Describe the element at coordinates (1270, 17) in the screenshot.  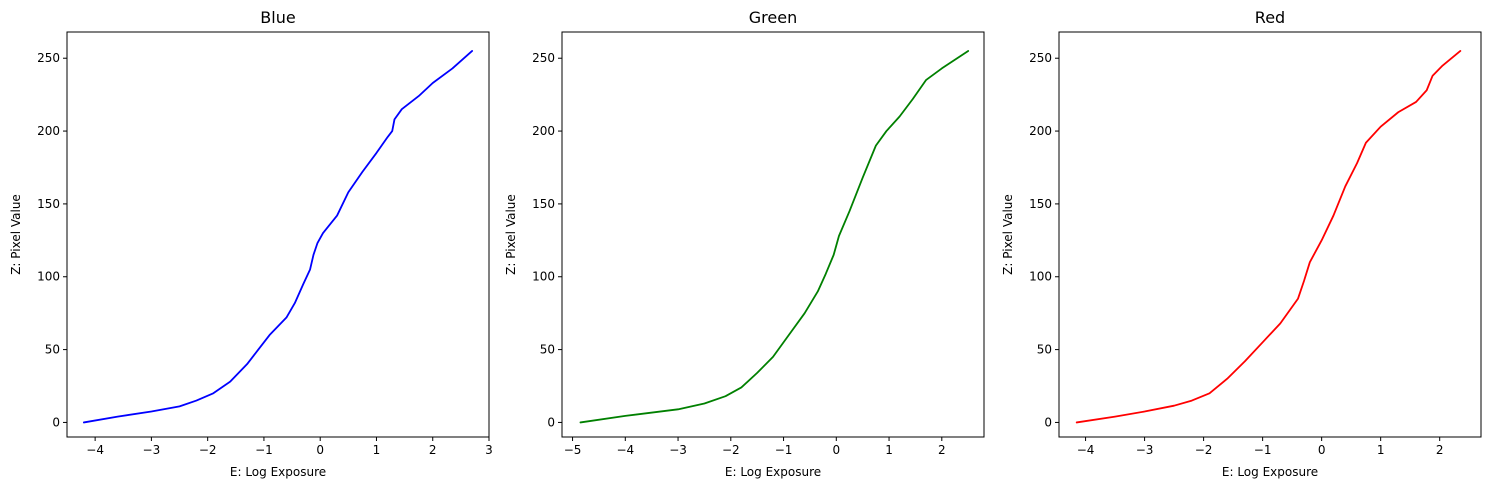
I see `chart-title: Red` at that location.